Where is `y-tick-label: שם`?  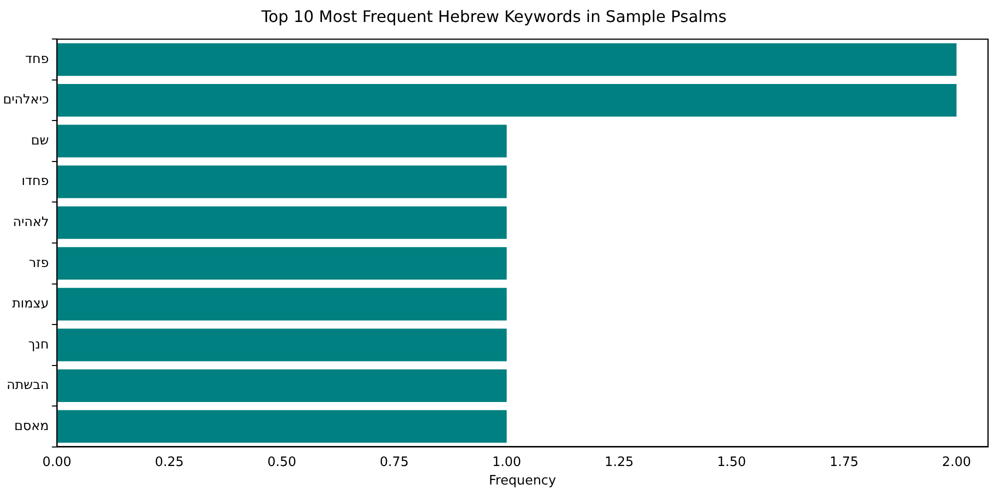
y-tick-label: שם is located at coordinates (40, 140).